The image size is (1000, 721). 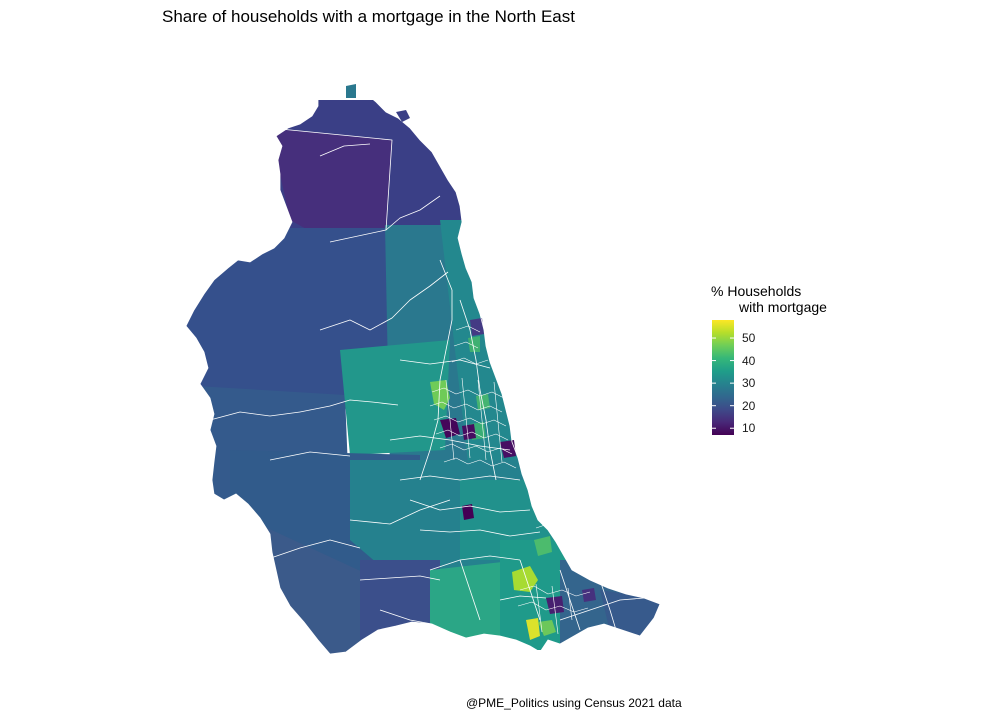 I want to click on area-newton-aycliffe, so click(x=525, y=579).